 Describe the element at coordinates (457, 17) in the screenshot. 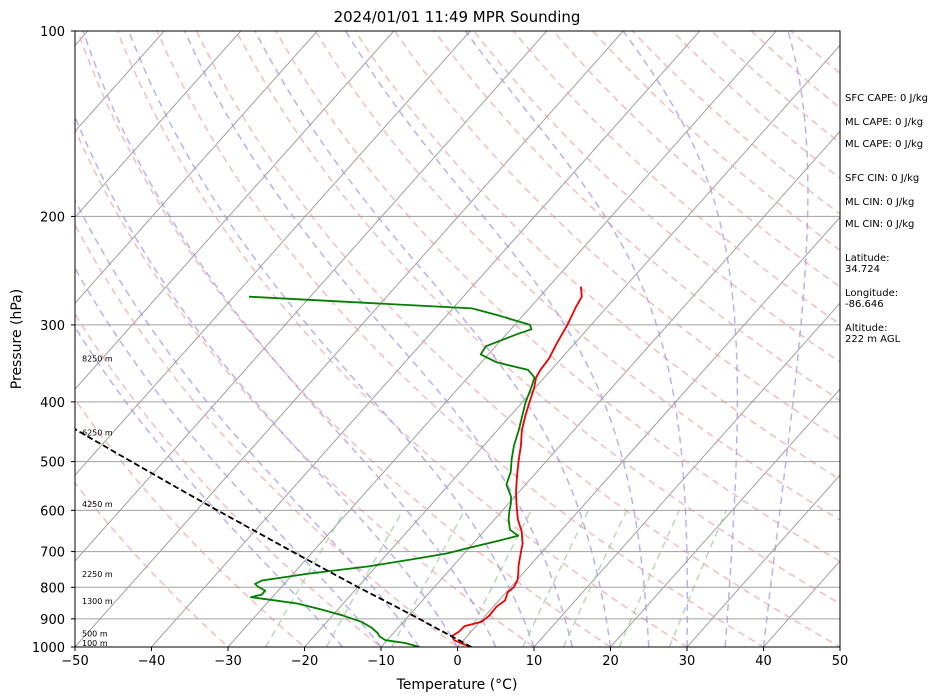

I see `chart-title: 2024/01/01 11:49 MPR Sounding` at that location.